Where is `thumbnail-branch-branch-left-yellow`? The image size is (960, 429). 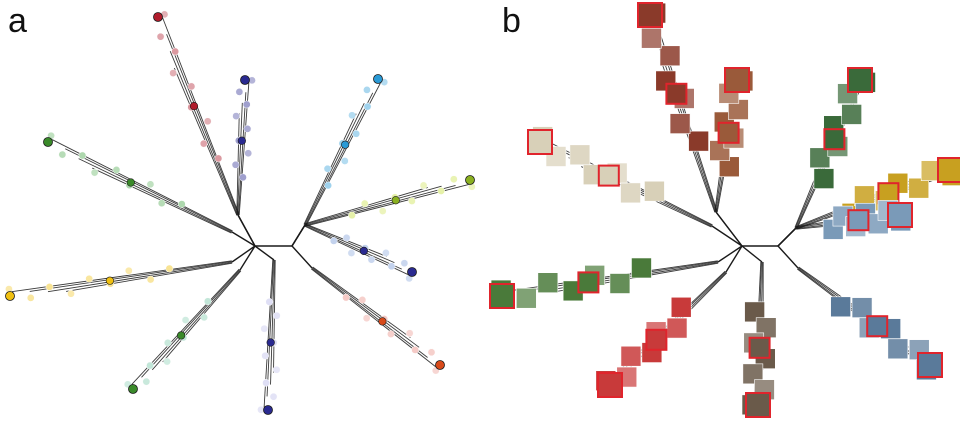
thumbnail-branch-branch-left-yellow is located at coordinates (616, 277).